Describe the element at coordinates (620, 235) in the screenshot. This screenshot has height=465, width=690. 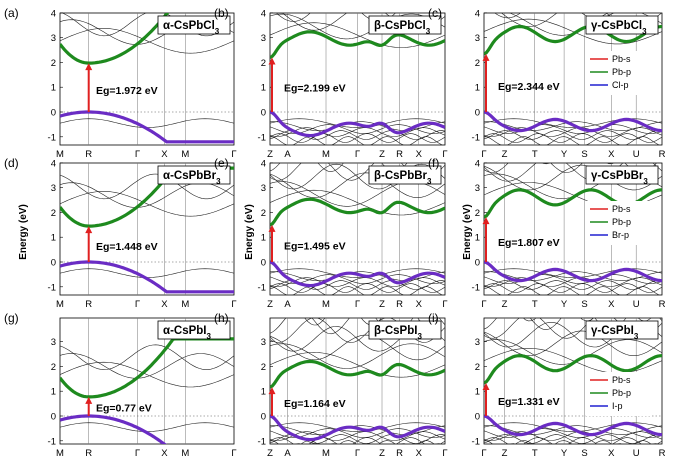
I see `legend-entry: Br-p` at that location.